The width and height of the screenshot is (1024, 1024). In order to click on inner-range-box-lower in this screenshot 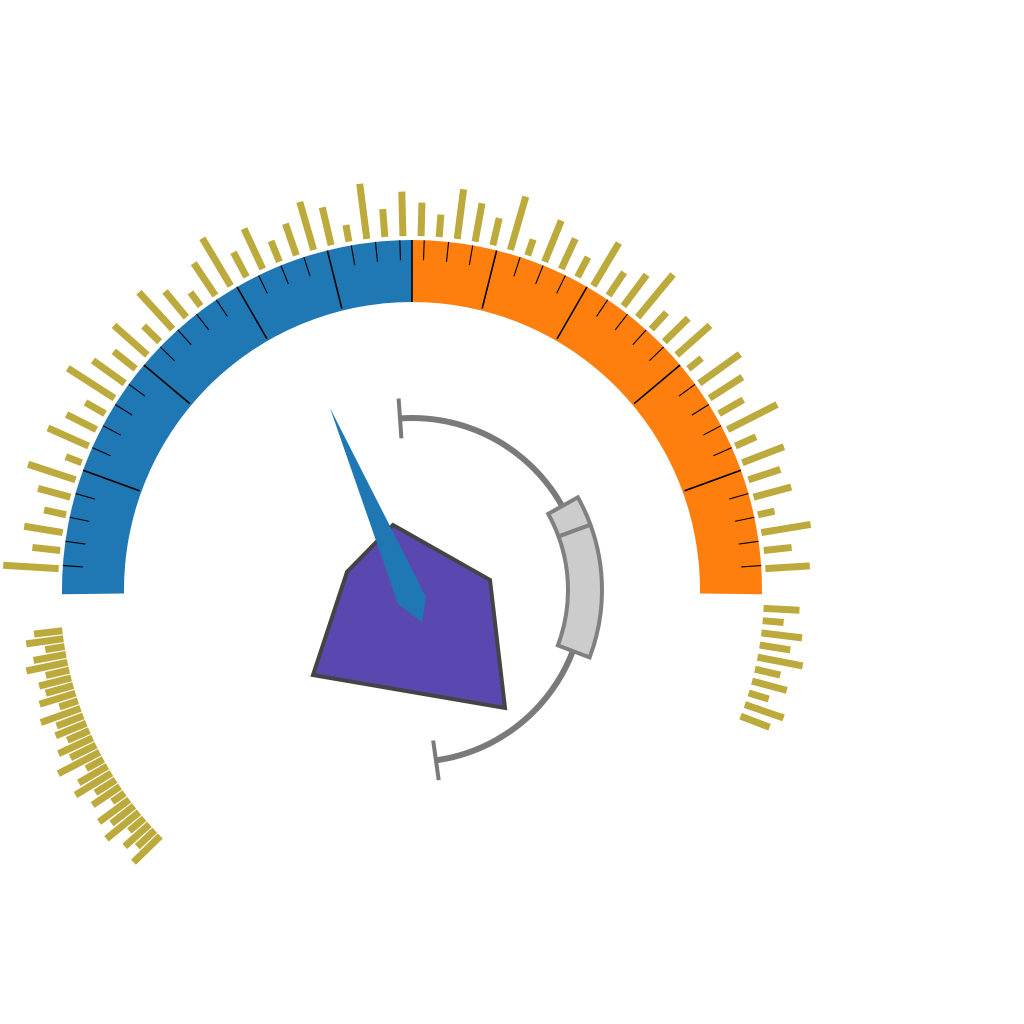, I will do `click(579, 591)`.